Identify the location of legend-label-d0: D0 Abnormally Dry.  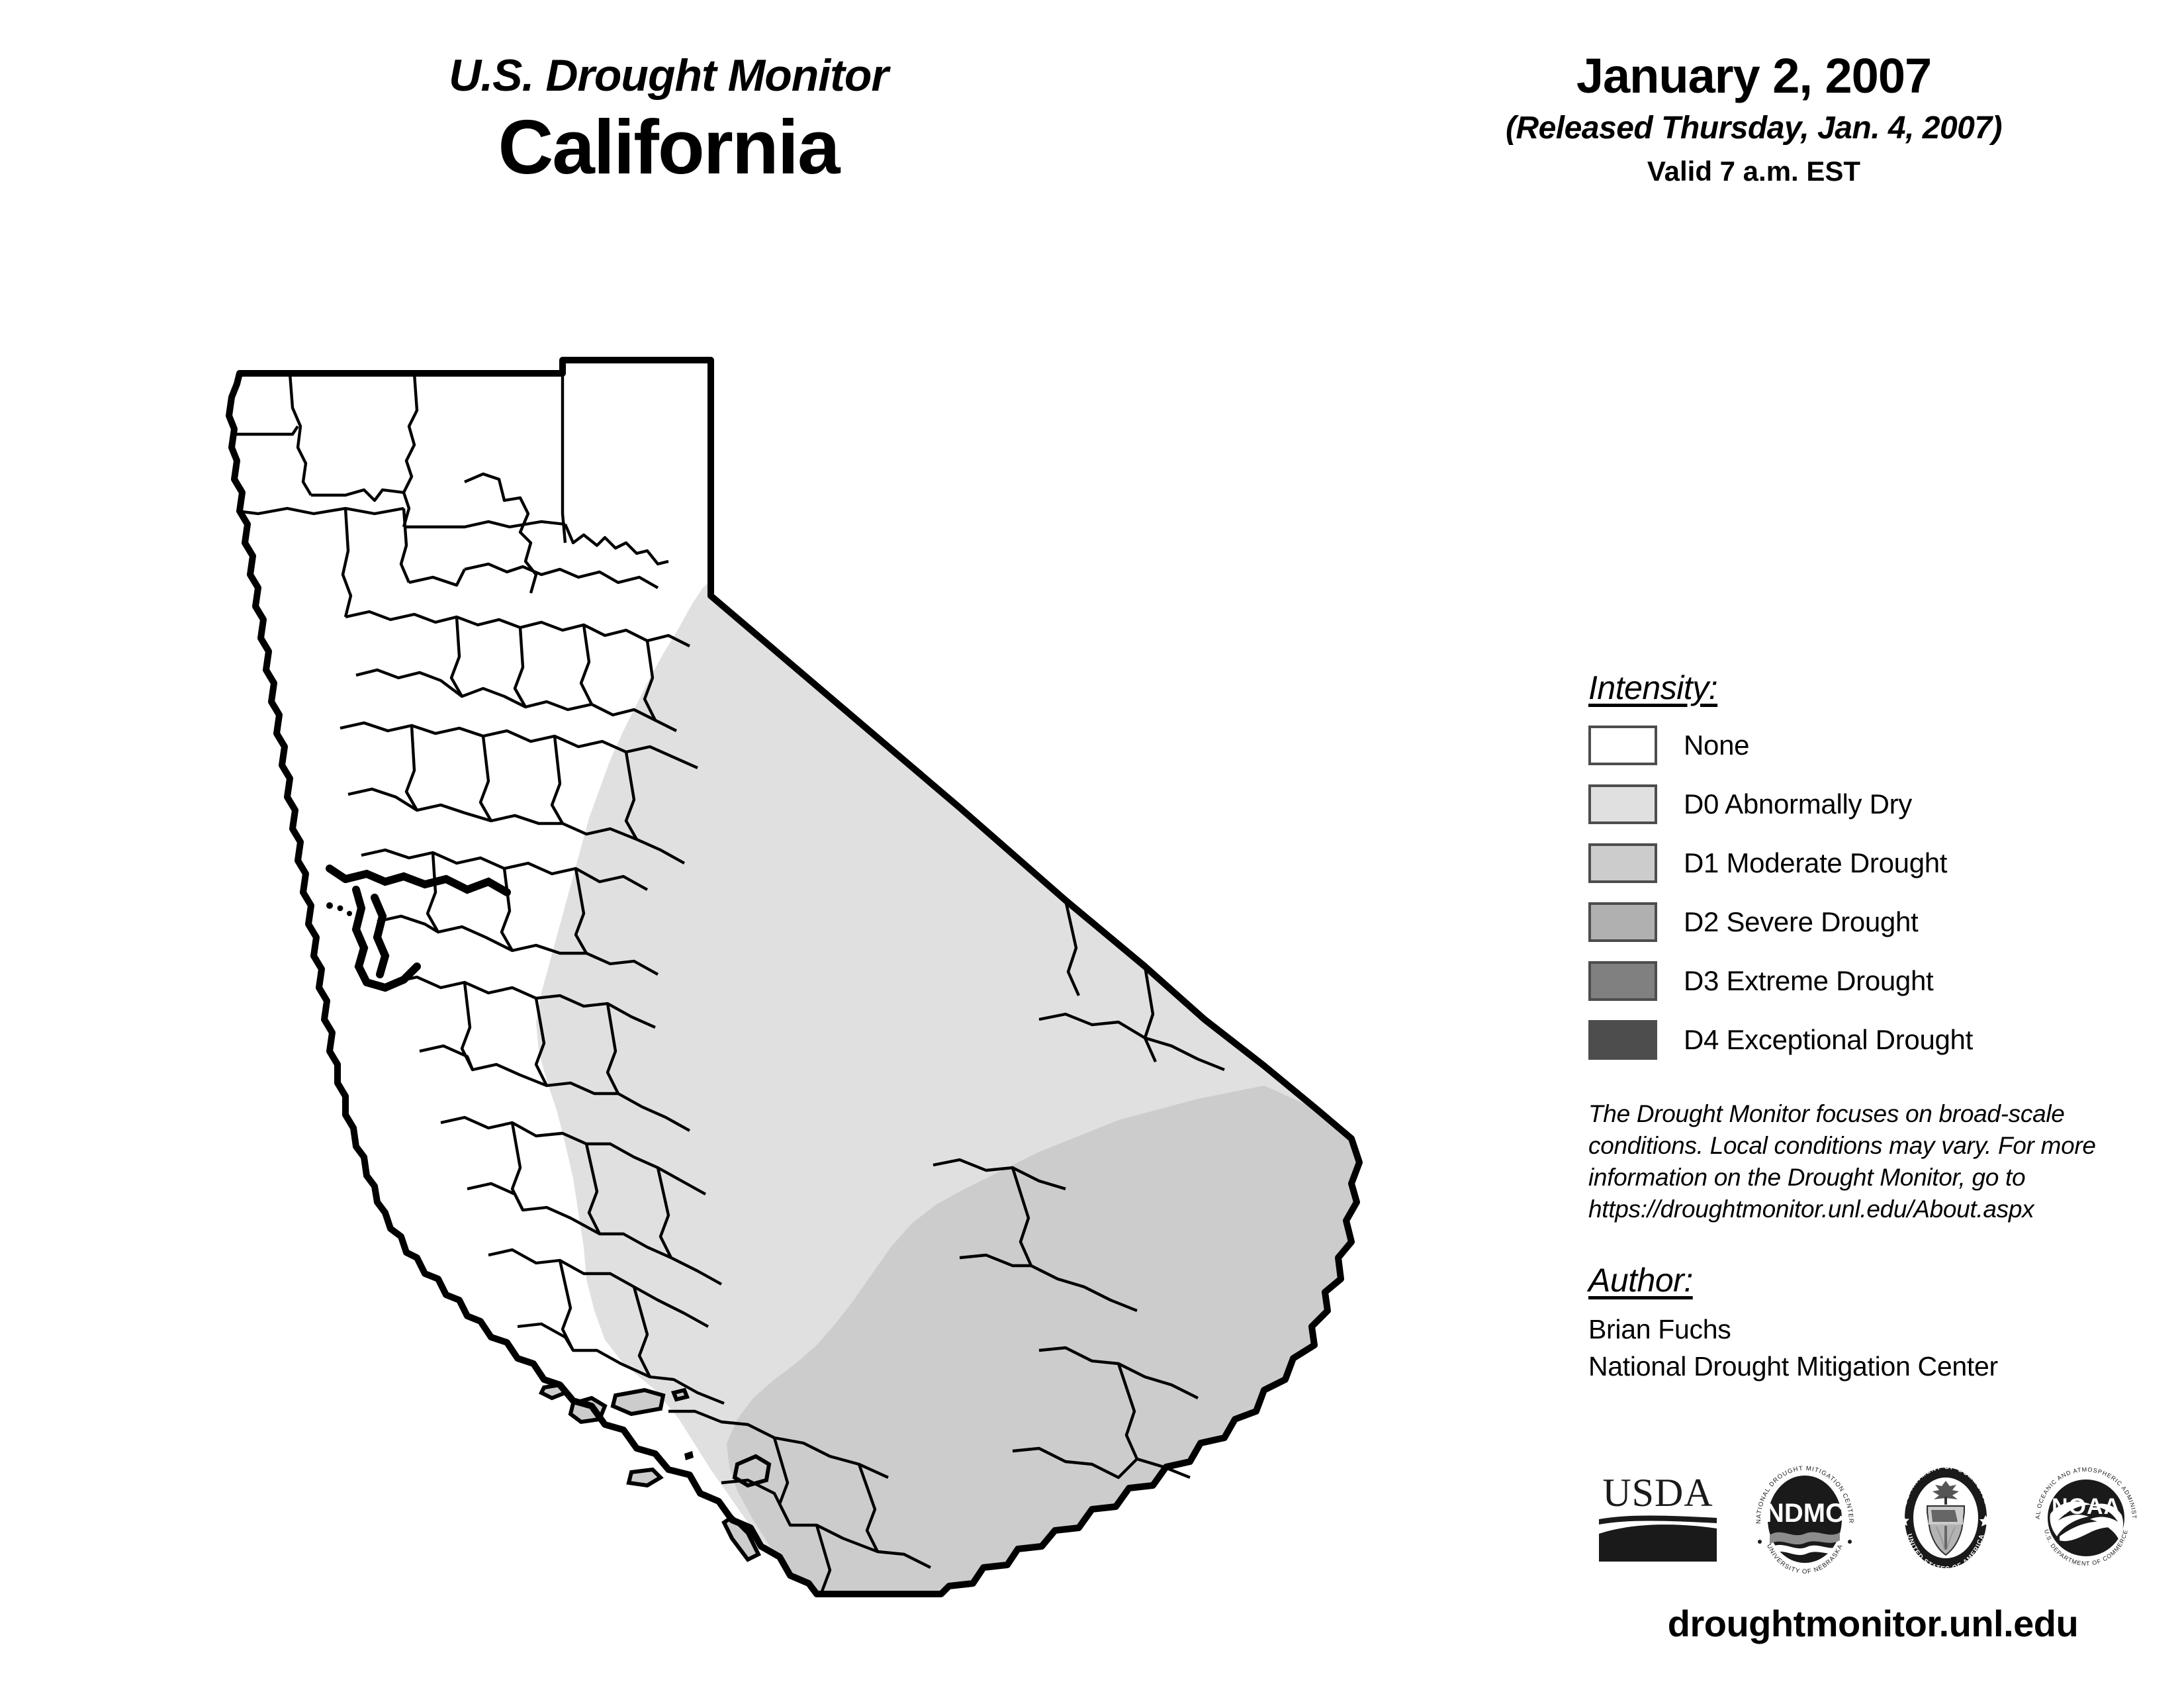
(1798, 804).